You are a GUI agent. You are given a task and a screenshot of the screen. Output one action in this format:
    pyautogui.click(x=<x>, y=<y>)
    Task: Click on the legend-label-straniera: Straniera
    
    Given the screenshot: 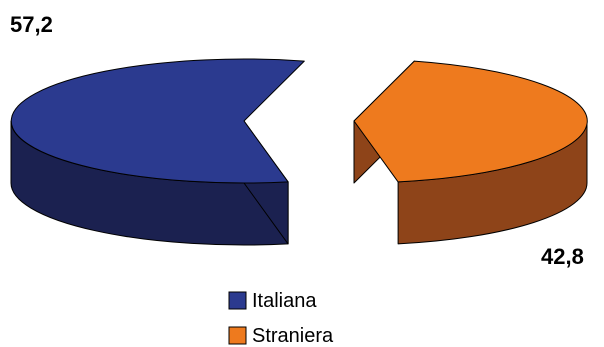 What is the action you would take?
    pyautogui.click(x=293, y=336)
    